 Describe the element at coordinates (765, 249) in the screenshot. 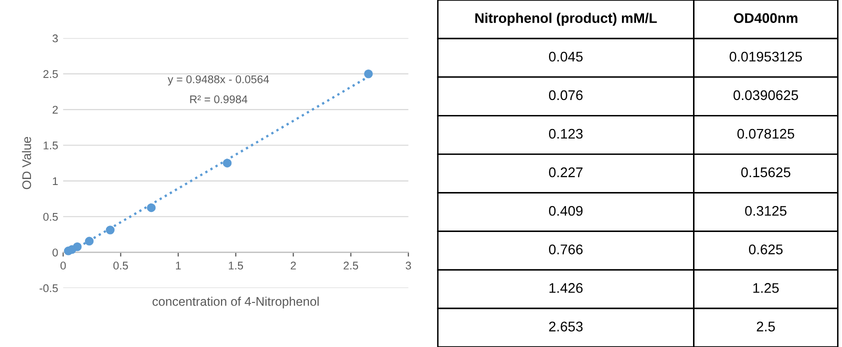

I see `text: 0.625` at that location.